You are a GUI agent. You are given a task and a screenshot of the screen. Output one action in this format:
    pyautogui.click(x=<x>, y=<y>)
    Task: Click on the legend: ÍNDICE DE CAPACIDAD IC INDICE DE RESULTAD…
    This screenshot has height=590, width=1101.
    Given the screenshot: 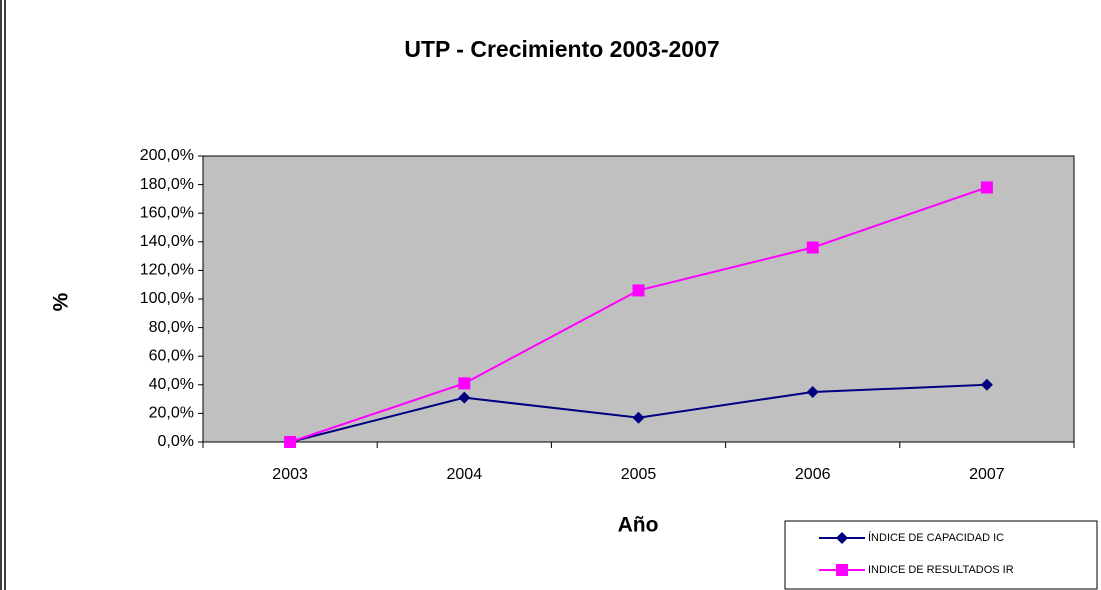 What is the action you would take?
    pyautogui.click(x=941, y=555)
    